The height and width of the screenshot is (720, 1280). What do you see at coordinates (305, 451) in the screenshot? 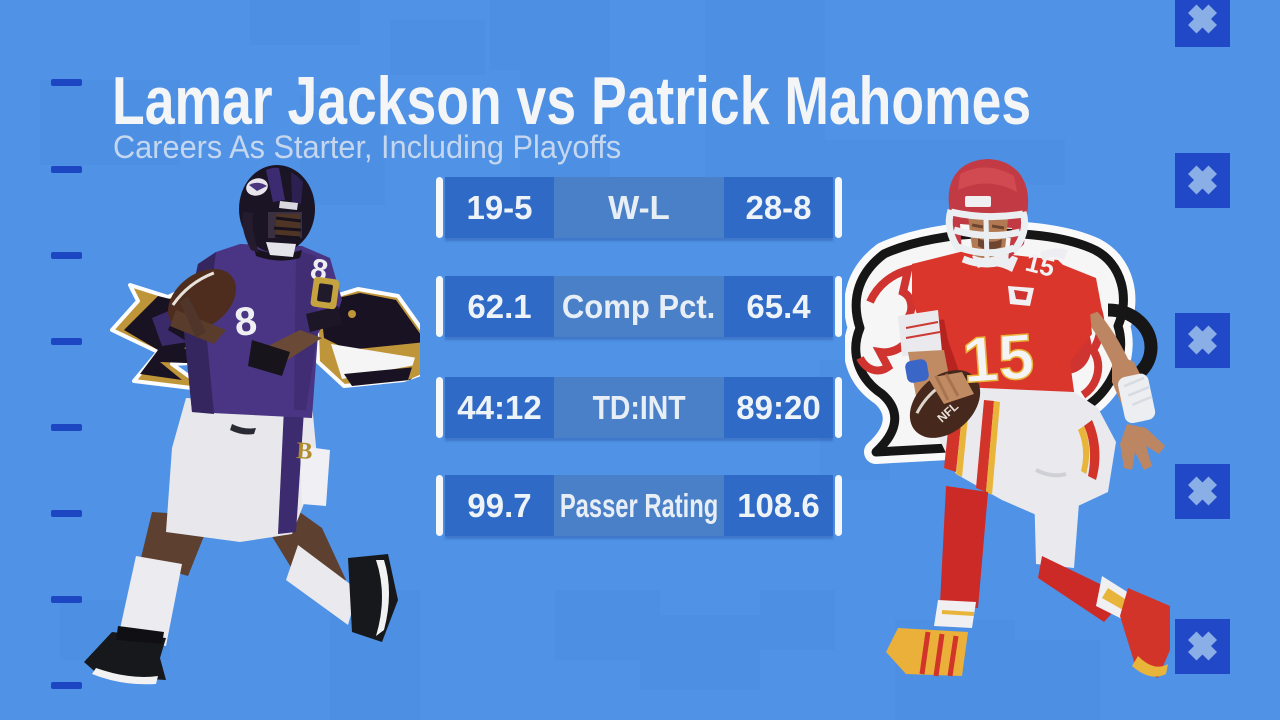
I see `svg-text: B` at bounding box center [305, 451].